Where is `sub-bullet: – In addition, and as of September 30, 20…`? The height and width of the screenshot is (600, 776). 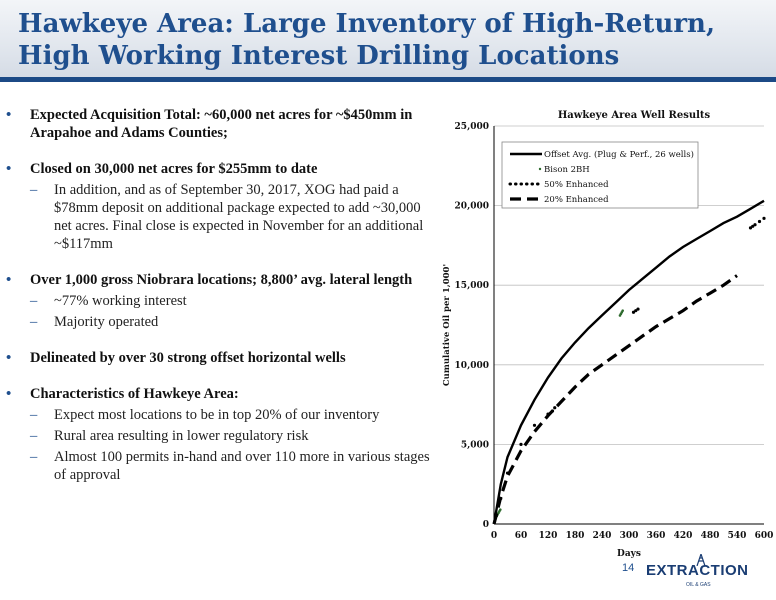
sub-bullet: – In addition, and as of September 30, 20… is located at coordinates (219, 217).